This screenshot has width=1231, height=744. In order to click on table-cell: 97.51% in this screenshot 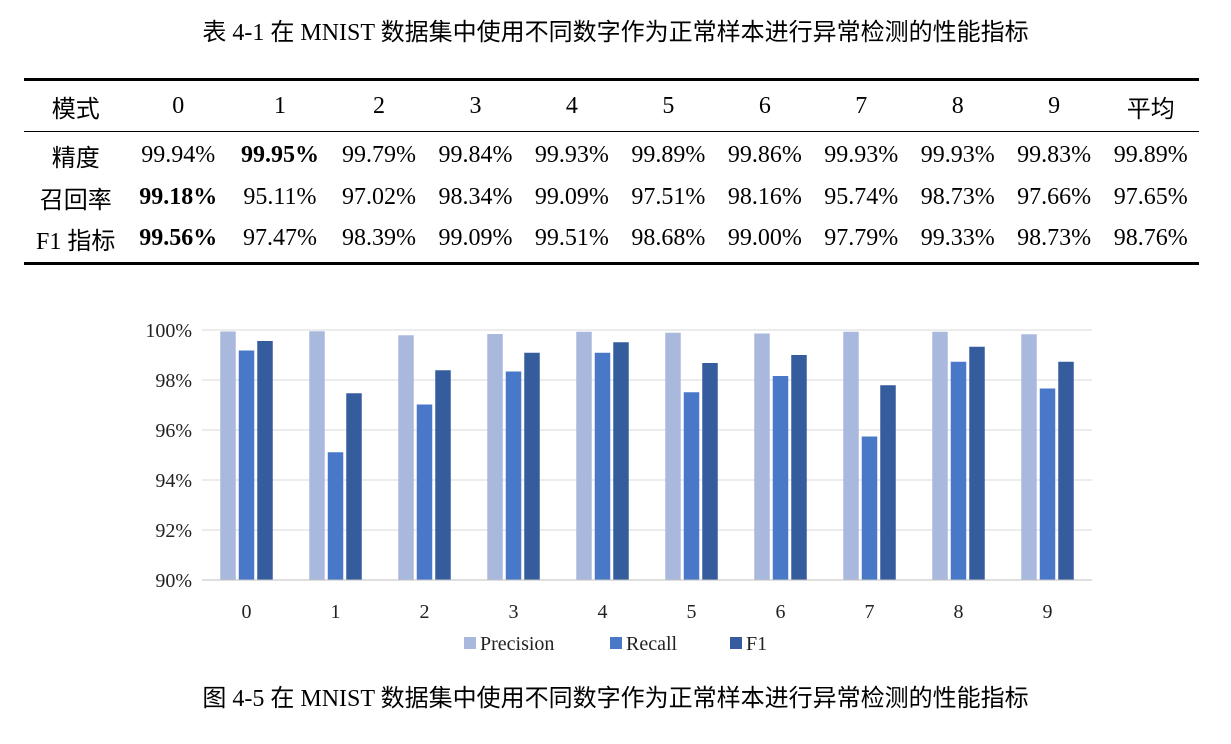, I will do `click(668, 197)`.